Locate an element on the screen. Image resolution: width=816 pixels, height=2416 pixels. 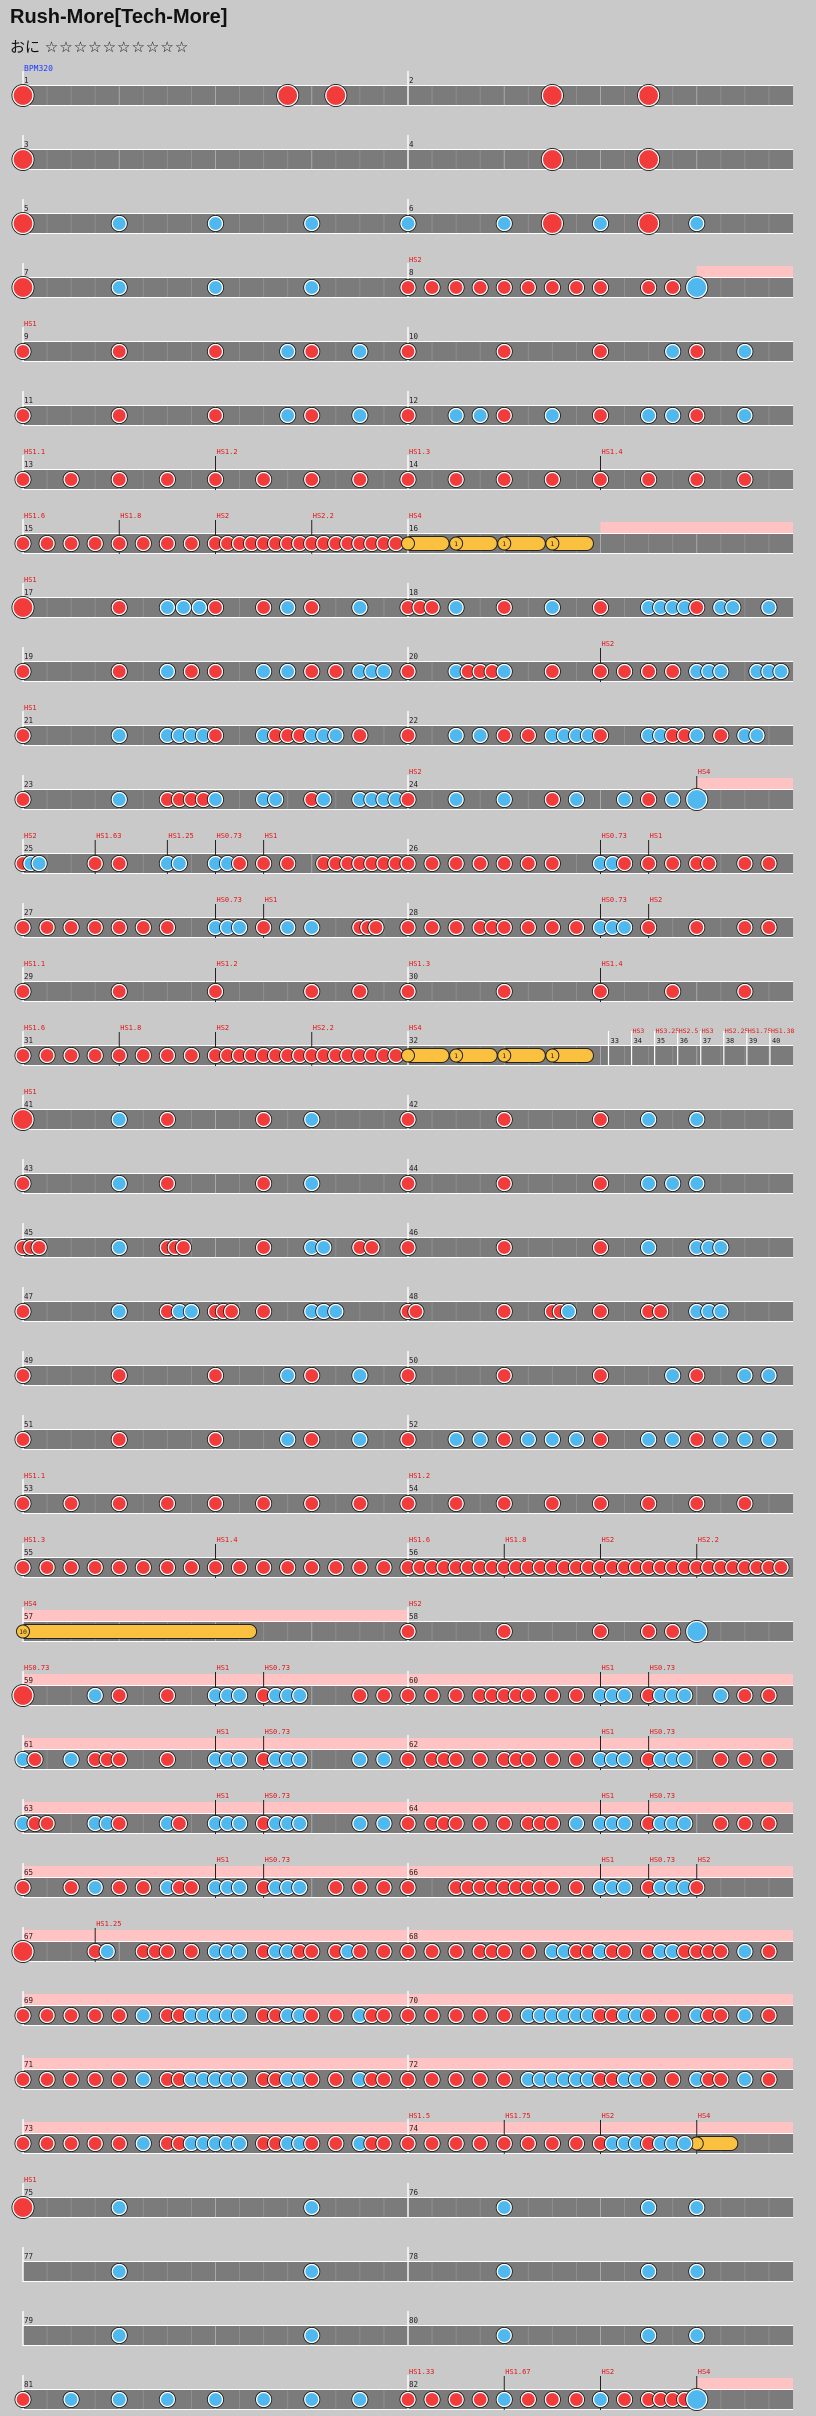
gogo-band is located at coordinates (215, 1999).